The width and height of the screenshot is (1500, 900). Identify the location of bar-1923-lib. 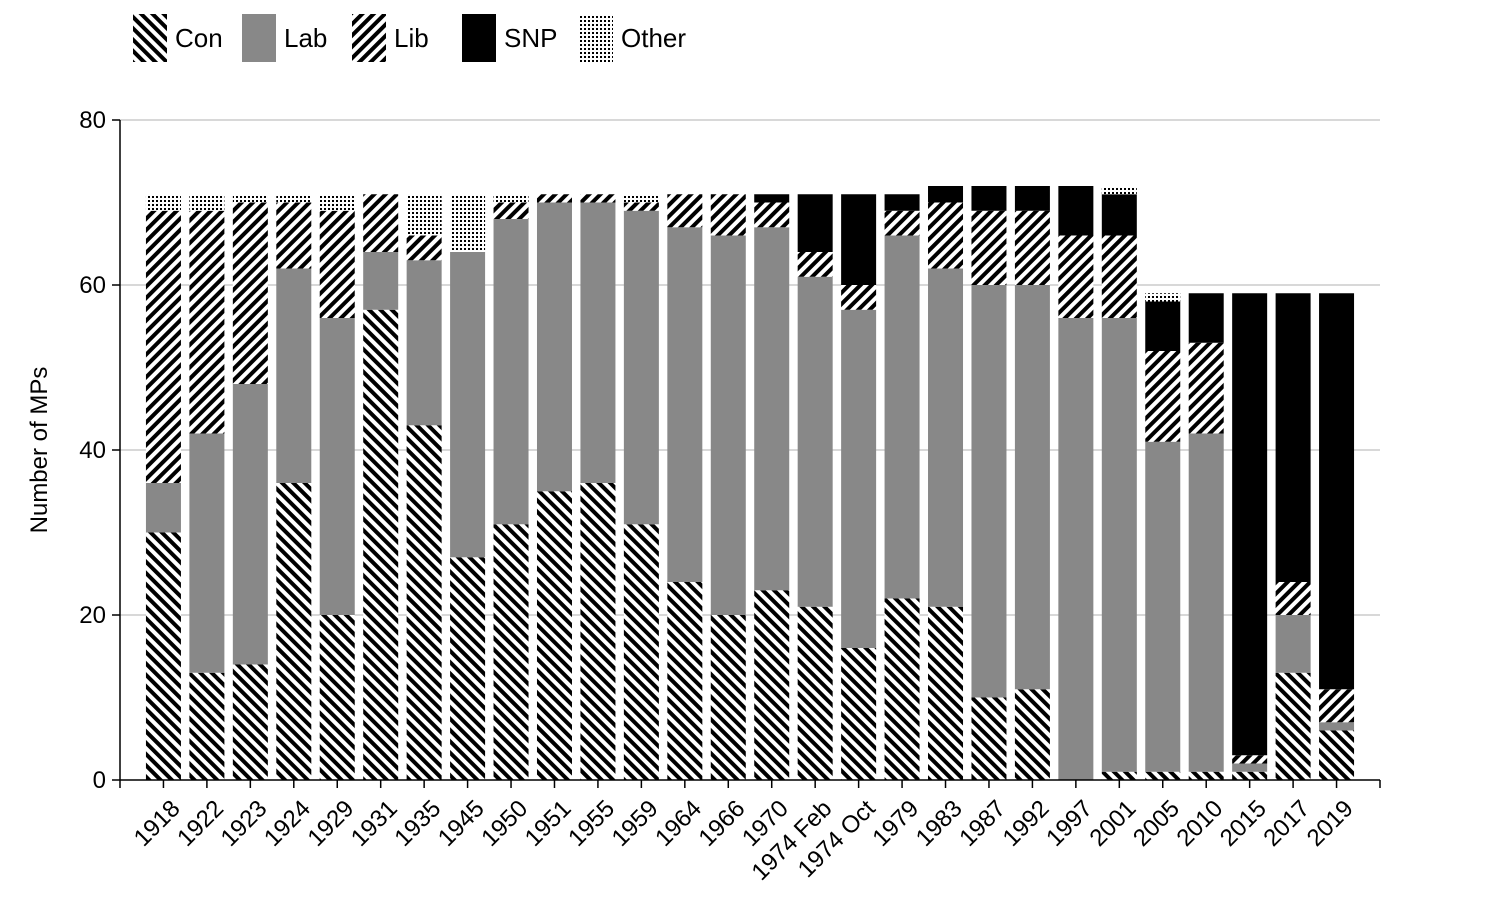
(250, 293).